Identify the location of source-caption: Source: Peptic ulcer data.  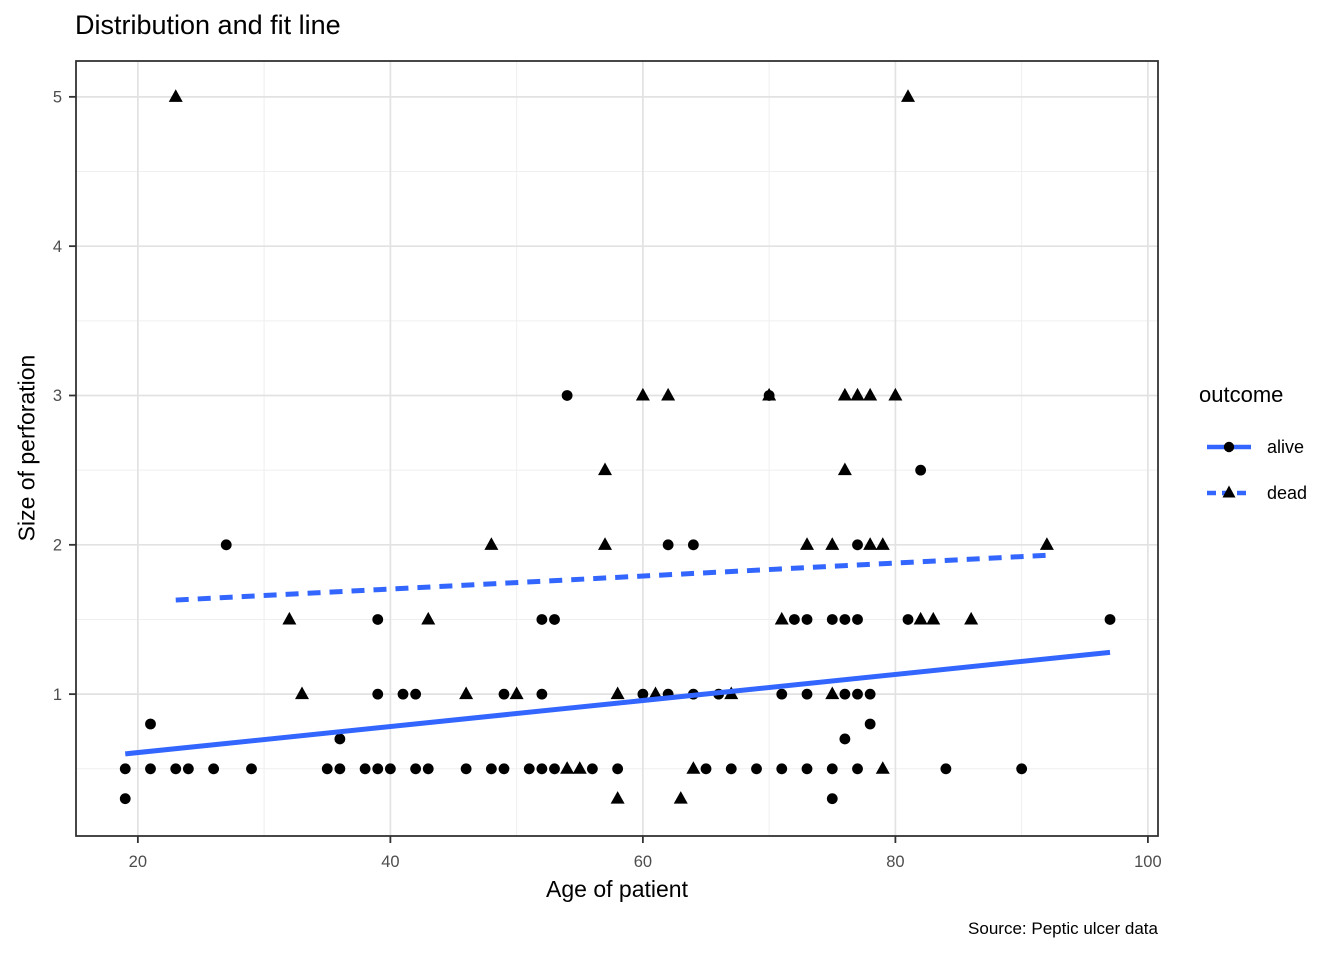
(1063, 928).